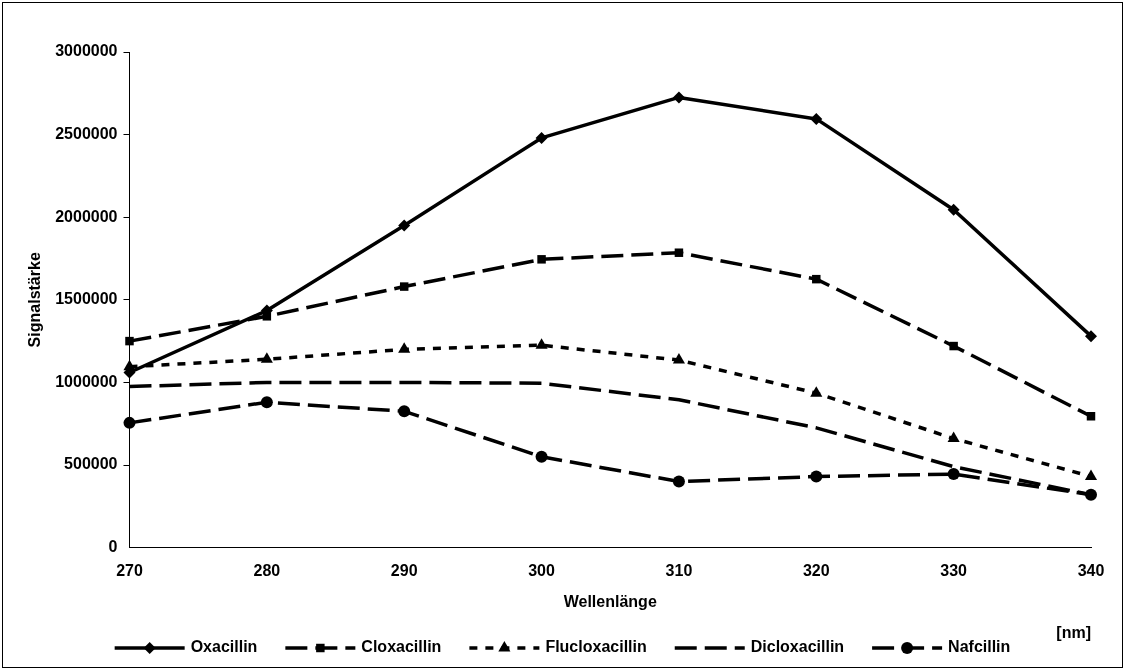 This screenshot has height=670, width=1125. Describe the element at coordinates (404, 570) in the screenshot. I see `x-tick-label: 290` at that location.